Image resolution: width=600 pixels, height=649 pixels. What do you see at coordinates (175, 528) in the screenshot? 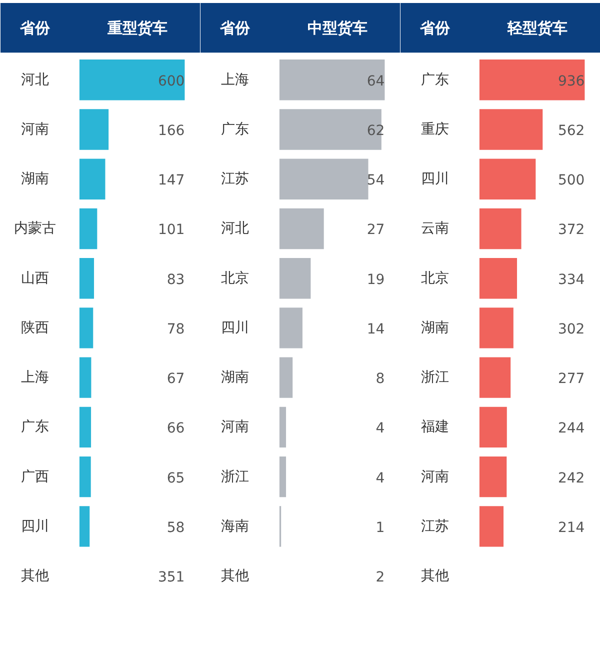
I see `data-label: 58` at bounding box center [175, 528].